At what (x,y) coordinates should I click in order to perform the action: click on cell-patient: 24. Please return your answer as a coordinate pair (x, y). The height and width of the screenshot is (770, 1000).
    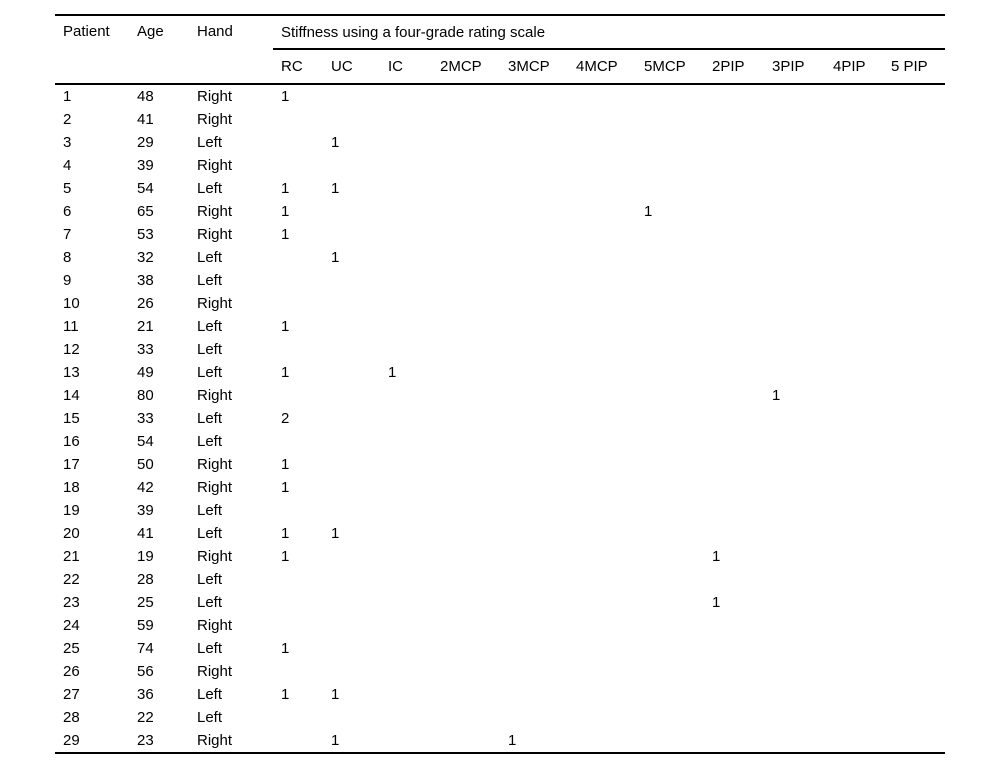
    Looking at the image, I should click on (71, 625).